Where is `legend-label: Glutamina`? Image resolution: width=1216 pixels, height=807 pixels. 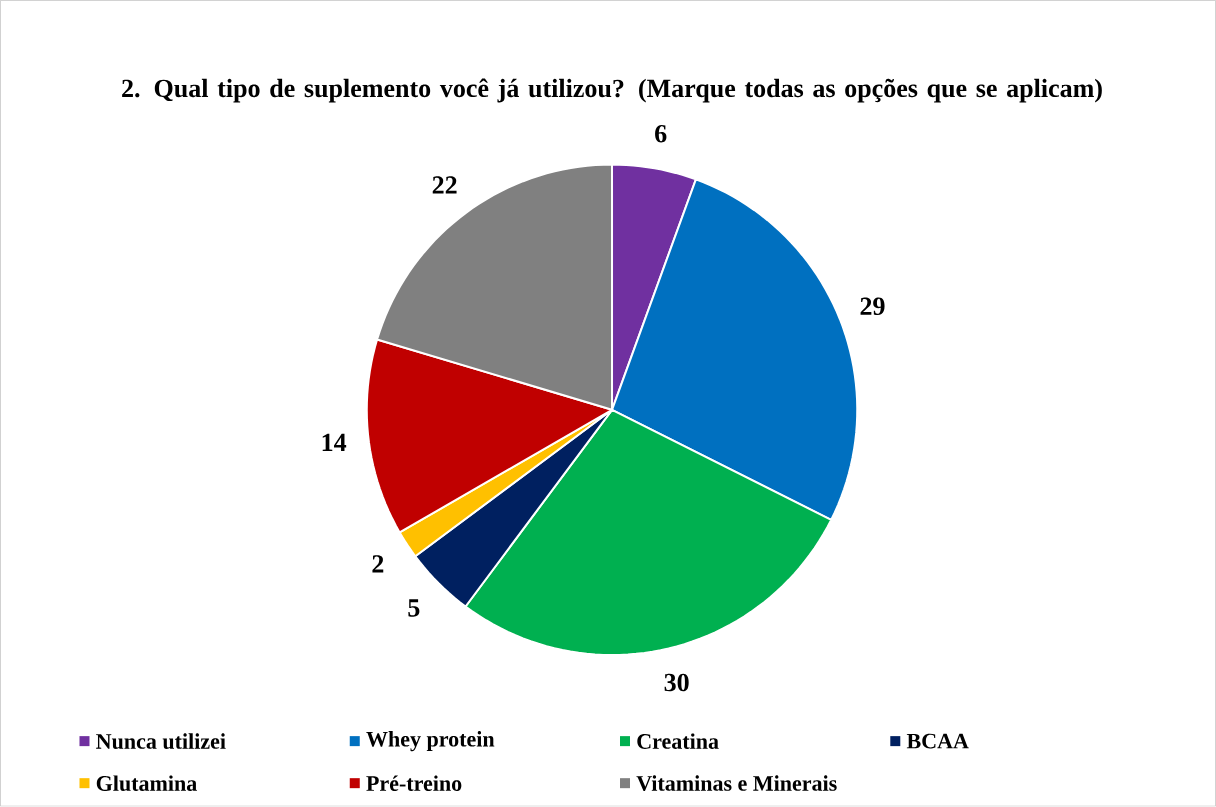 legend-label: Glutamina is located at coordinates (146, 783).